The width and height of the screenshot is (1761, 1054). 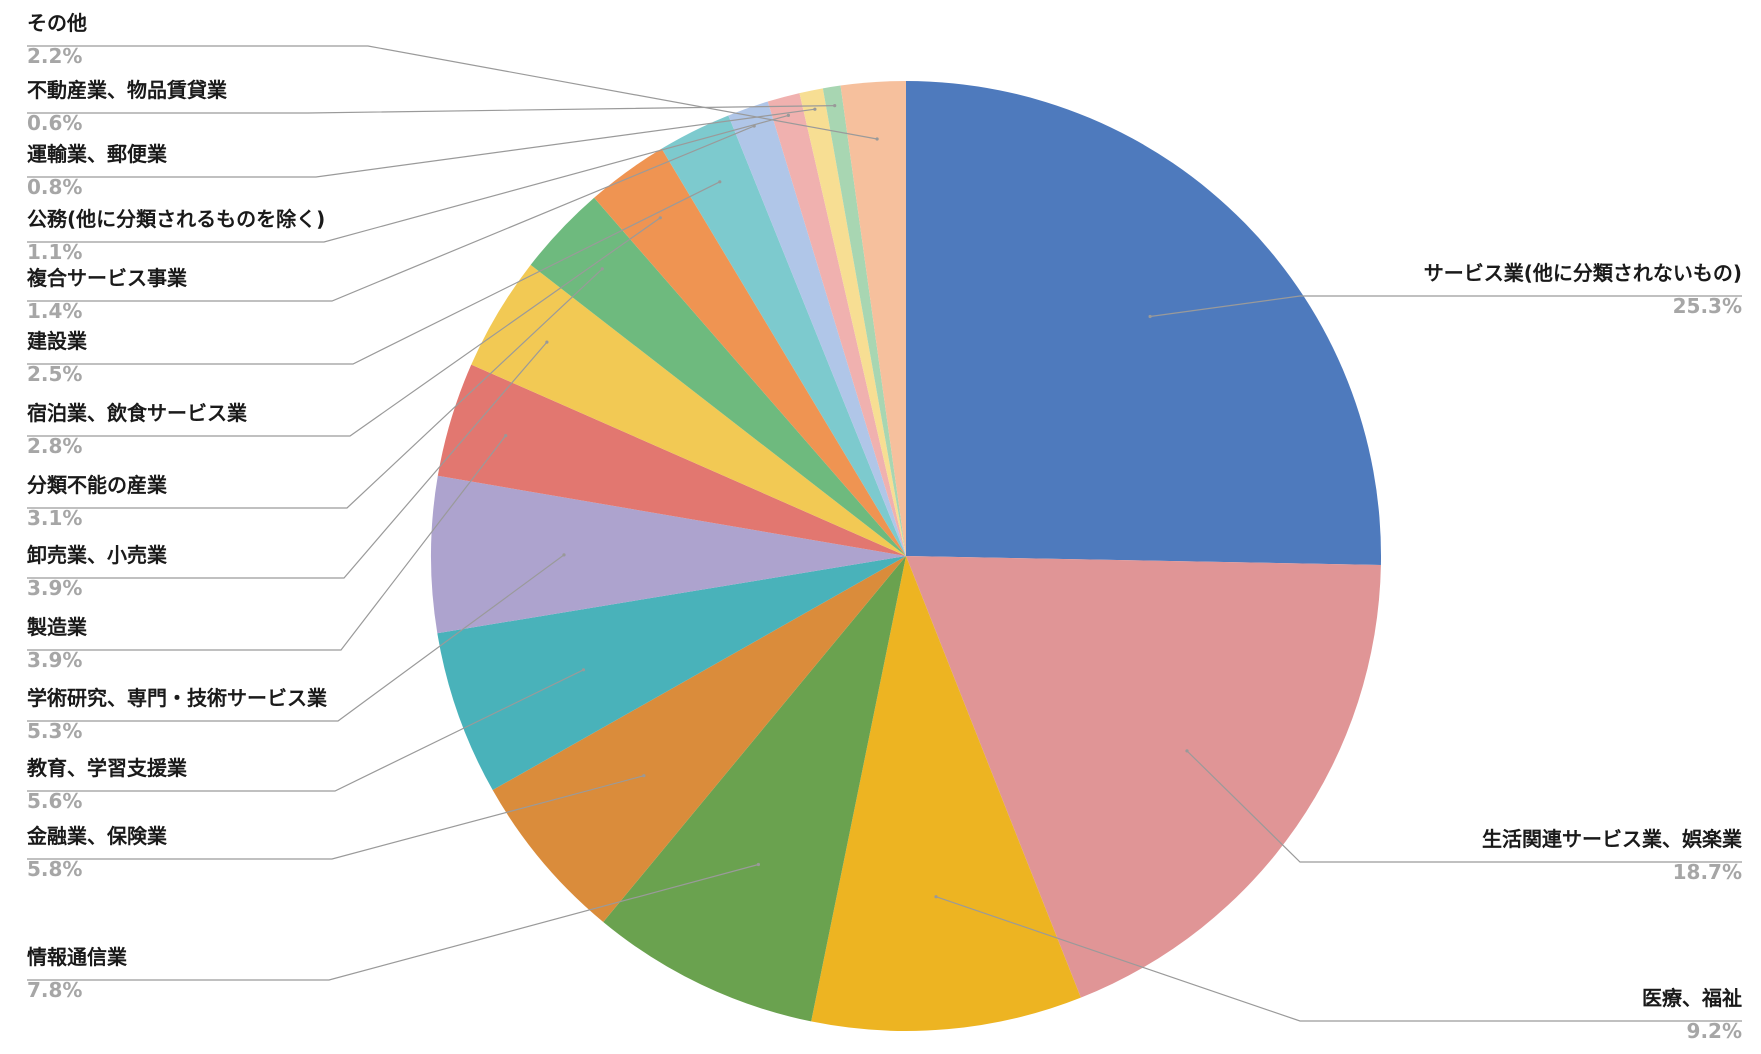 What do you see at coordinates (127, 90) in the screenshot?
I see `slice-label: 不動産業、物品賃貸業` at bounding box center [127, 90].